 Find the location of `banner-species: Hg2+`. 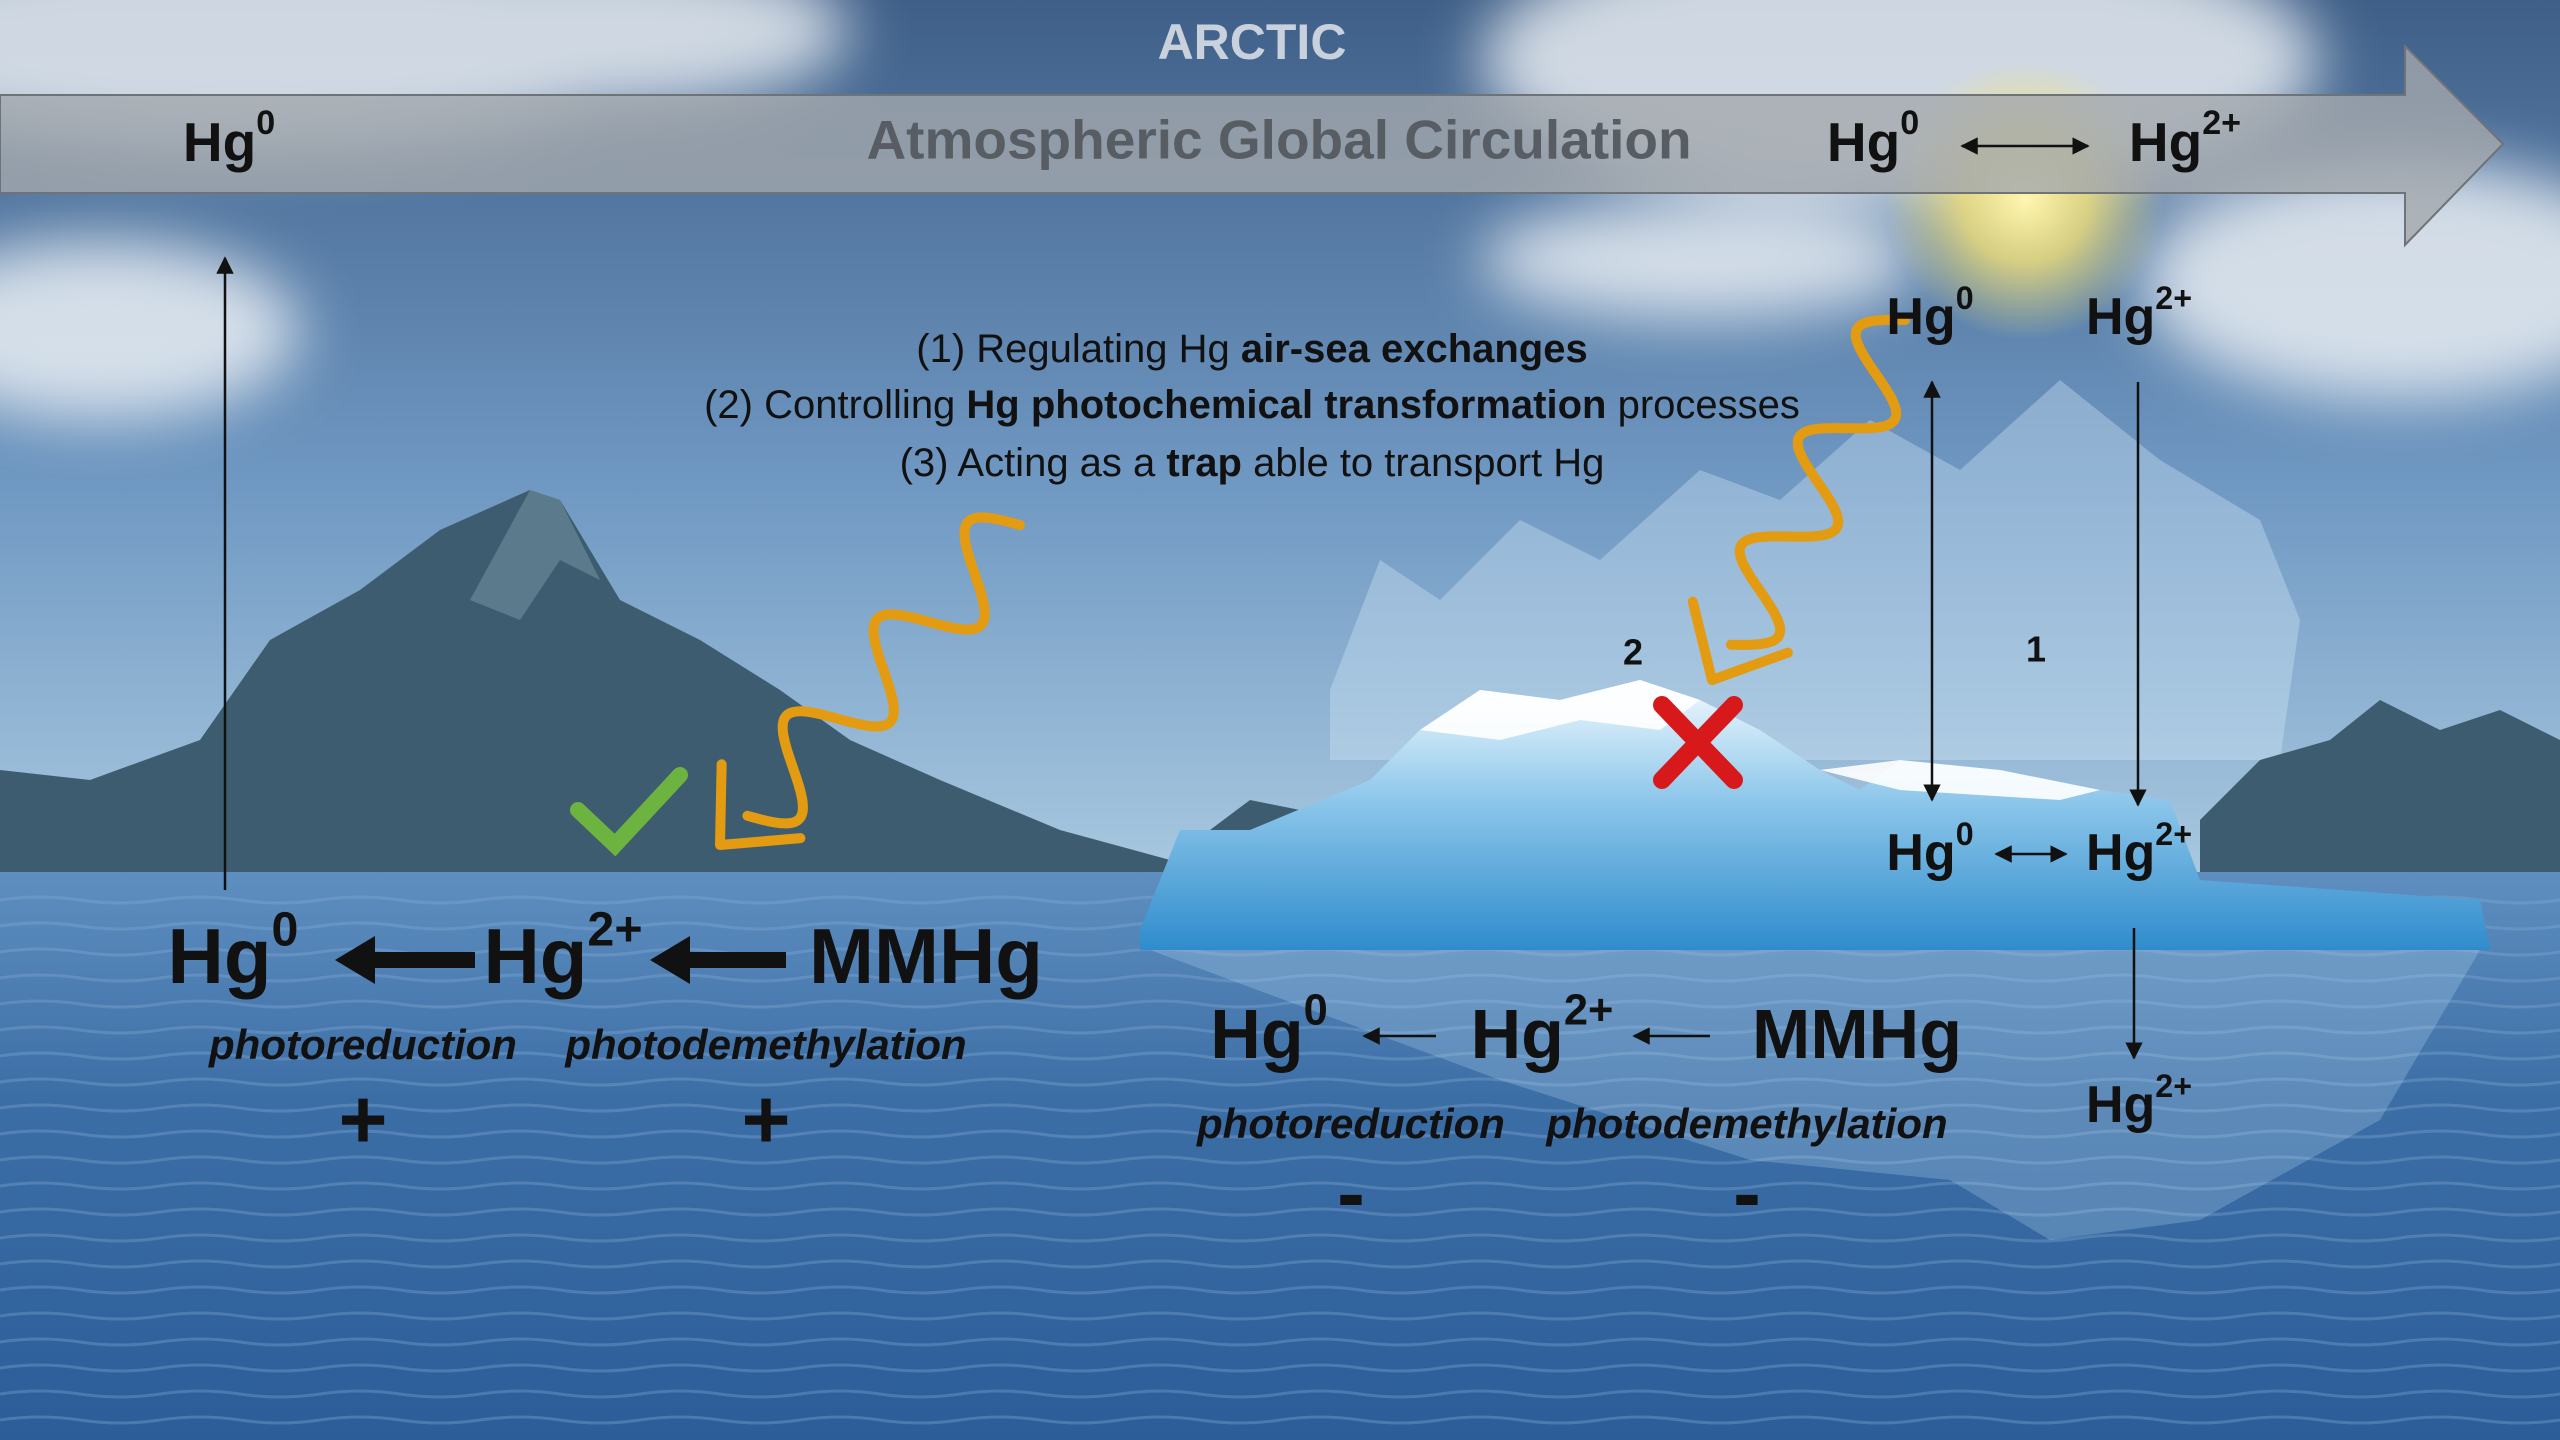

banner-species: Hg2+ is located at coordinates (2185, 138).